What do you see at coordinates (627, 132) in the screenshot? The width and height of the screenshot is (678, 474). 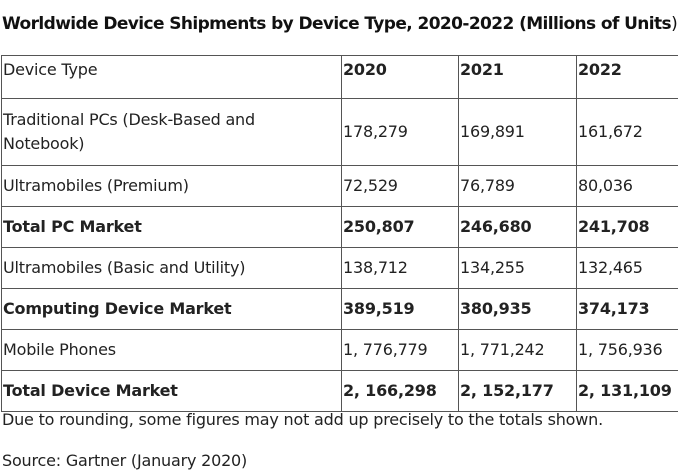 I see `cell-traditional-pcs-2022: 161,672` at bounding box center [627, 132].